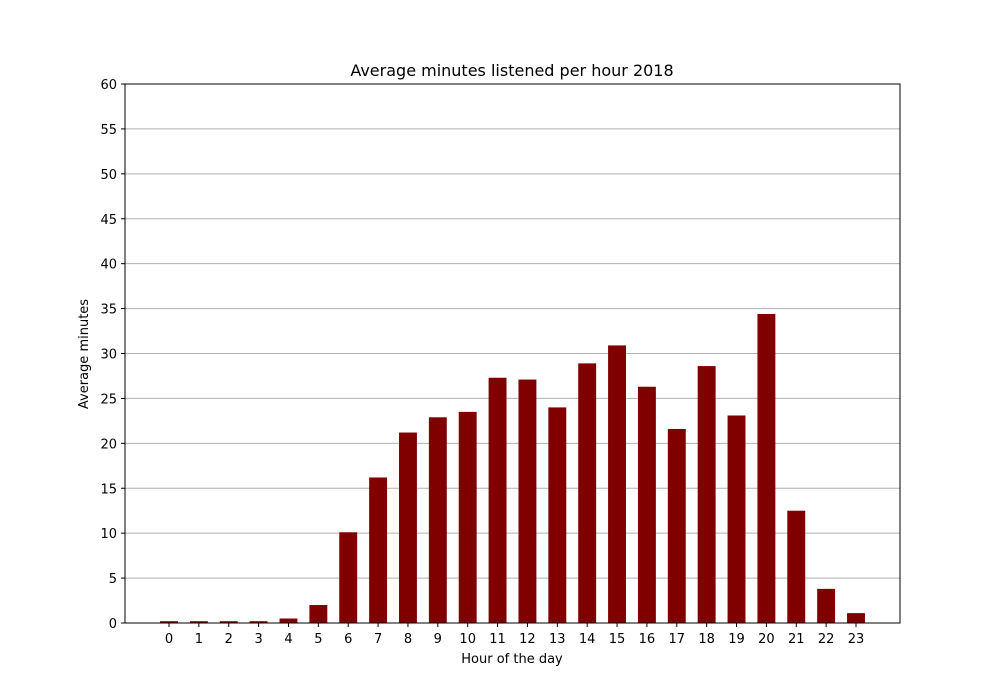 The height and width of the screenshot is (700, 1000). What do you see at coordinates (199, 639) in the screenshot?
I see `x-tick-label: 1` at bounding box center [199, 639].